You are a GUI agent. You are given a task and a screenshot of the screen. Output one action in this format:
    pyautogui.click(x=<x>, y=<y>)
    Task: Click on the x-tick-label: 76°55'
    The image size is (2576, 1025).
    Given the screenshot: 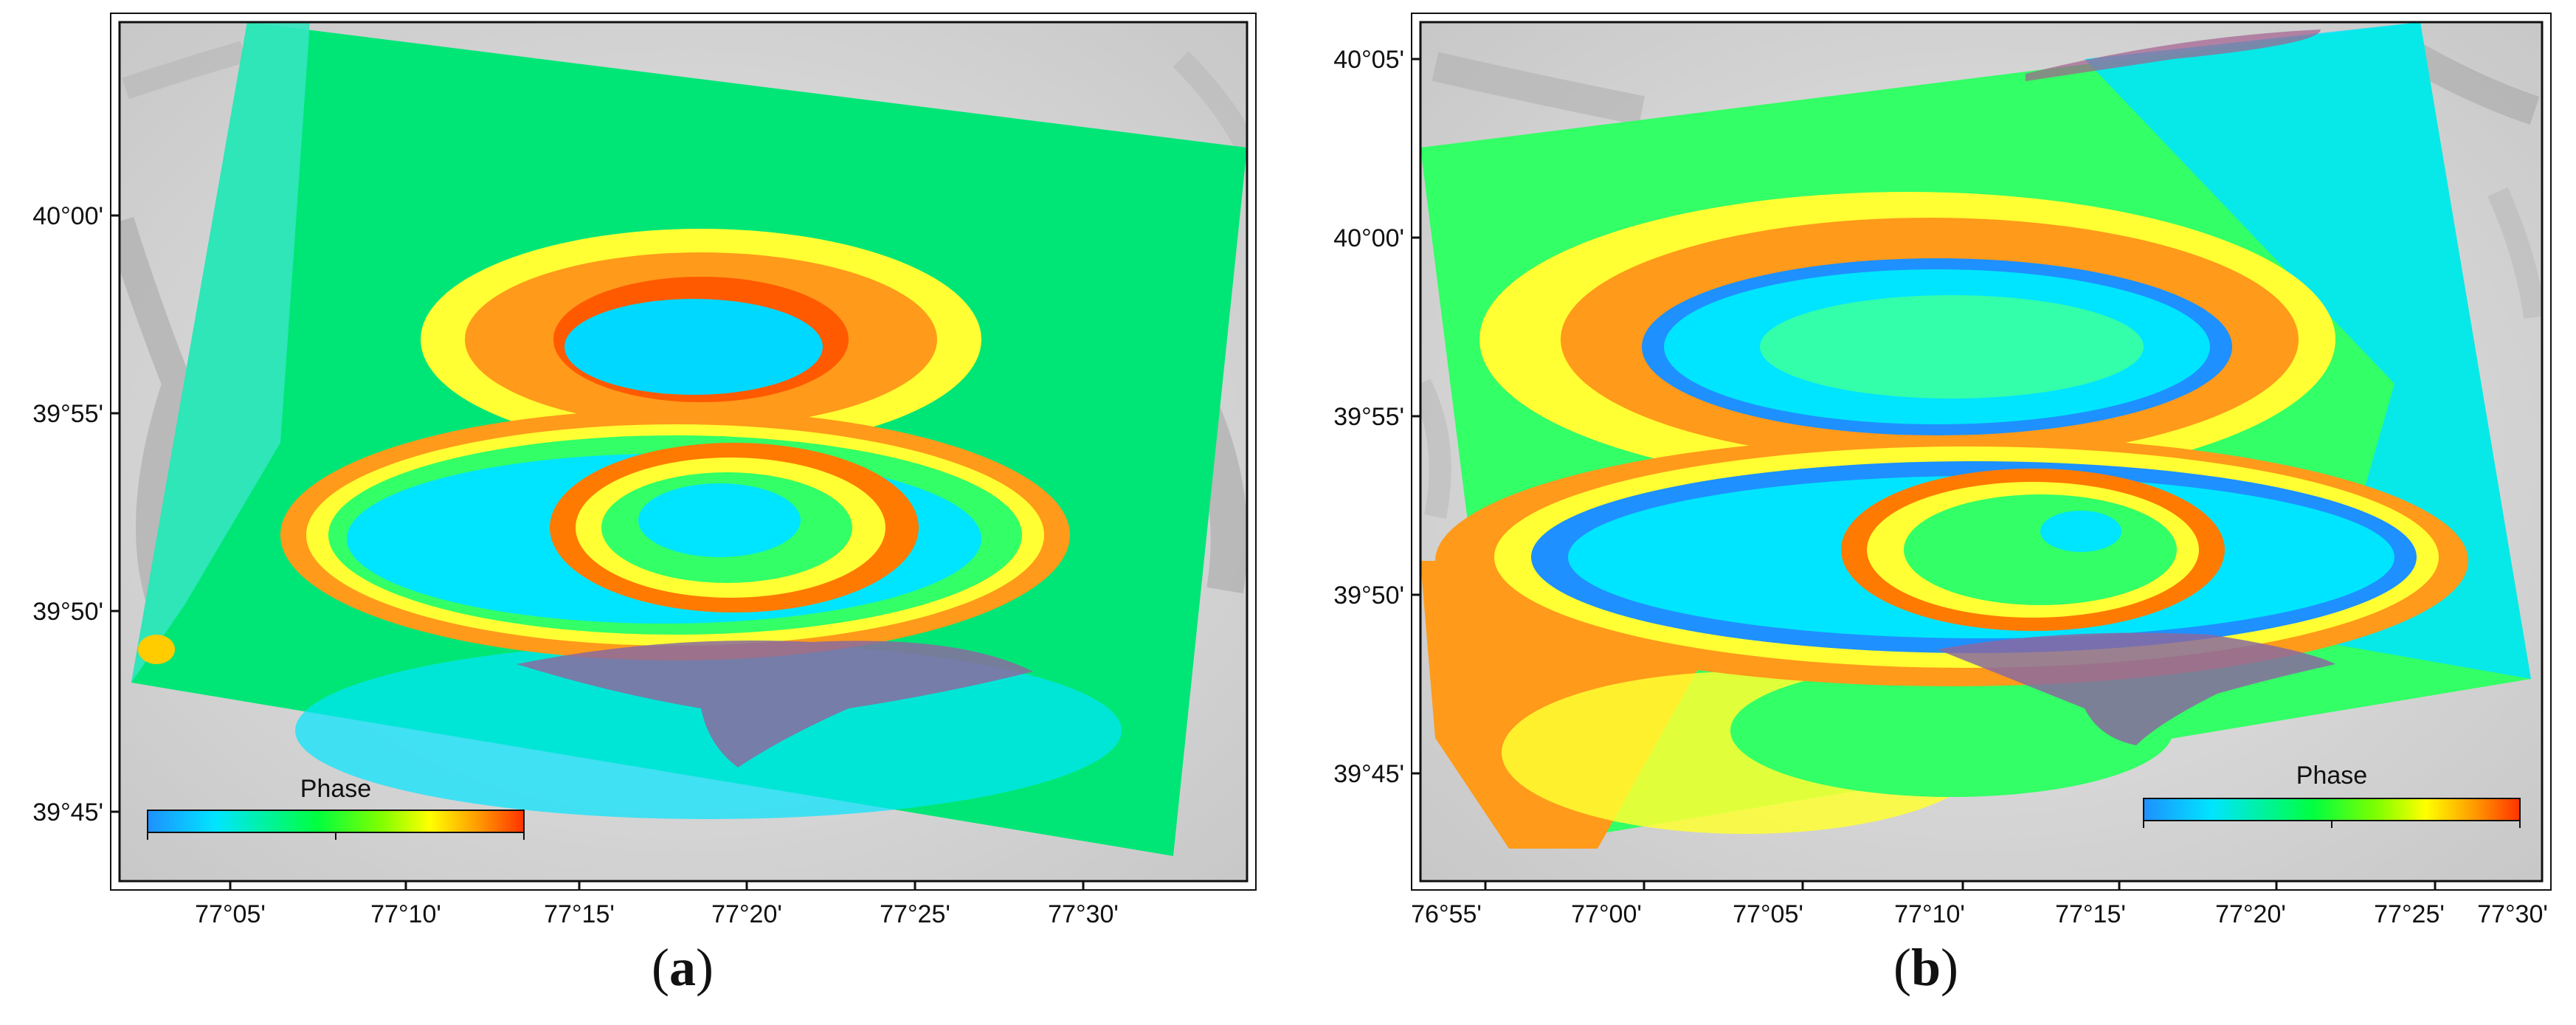 What is the action you would take?
    pyautogui.click(x=1446, y=914)
    